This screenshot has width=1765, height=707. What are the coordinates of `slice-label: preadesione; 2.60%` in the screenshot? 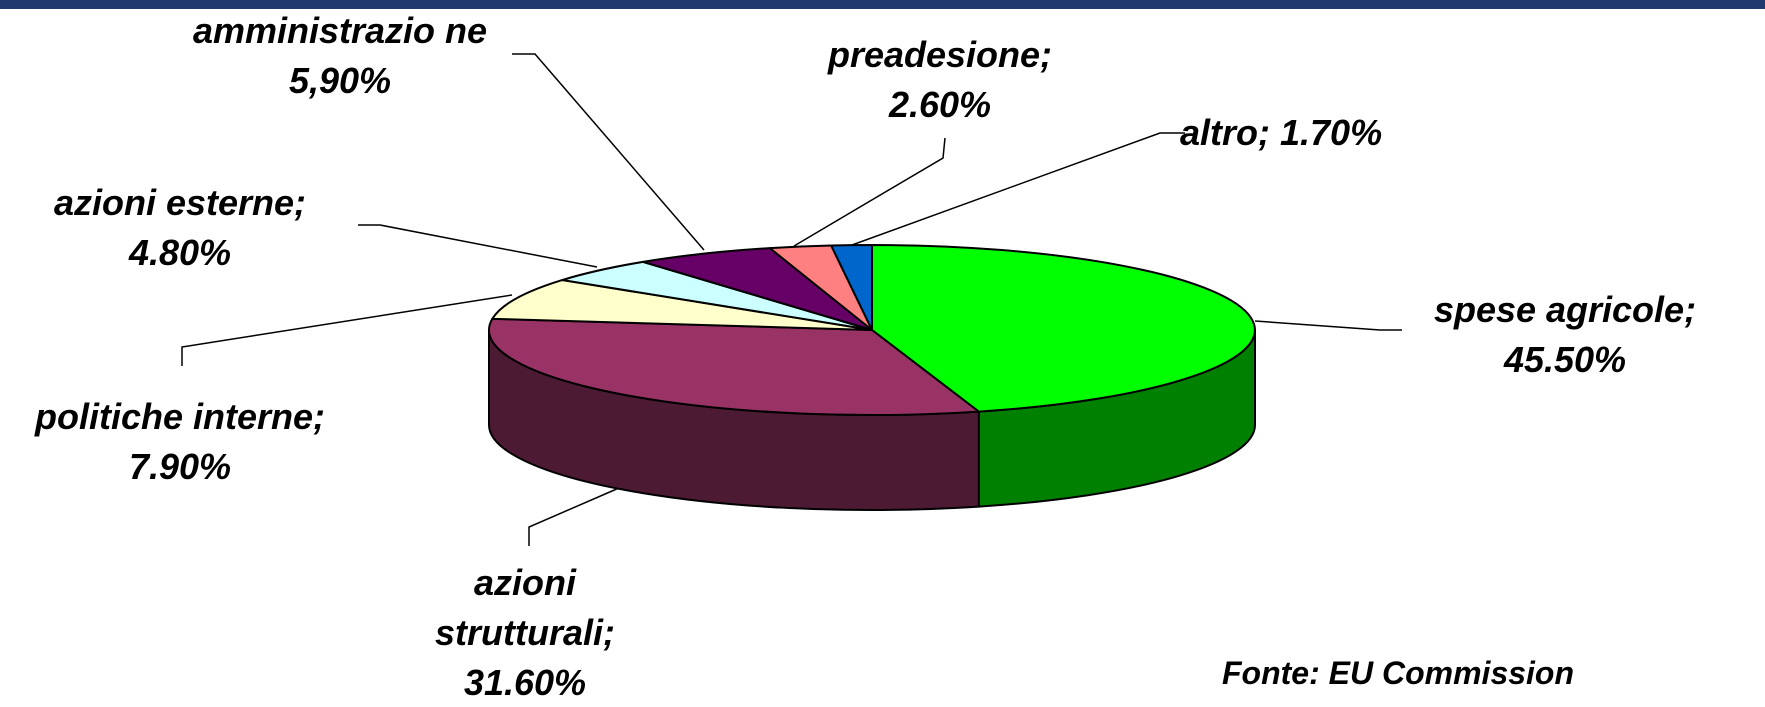 It's located at (940, 80).